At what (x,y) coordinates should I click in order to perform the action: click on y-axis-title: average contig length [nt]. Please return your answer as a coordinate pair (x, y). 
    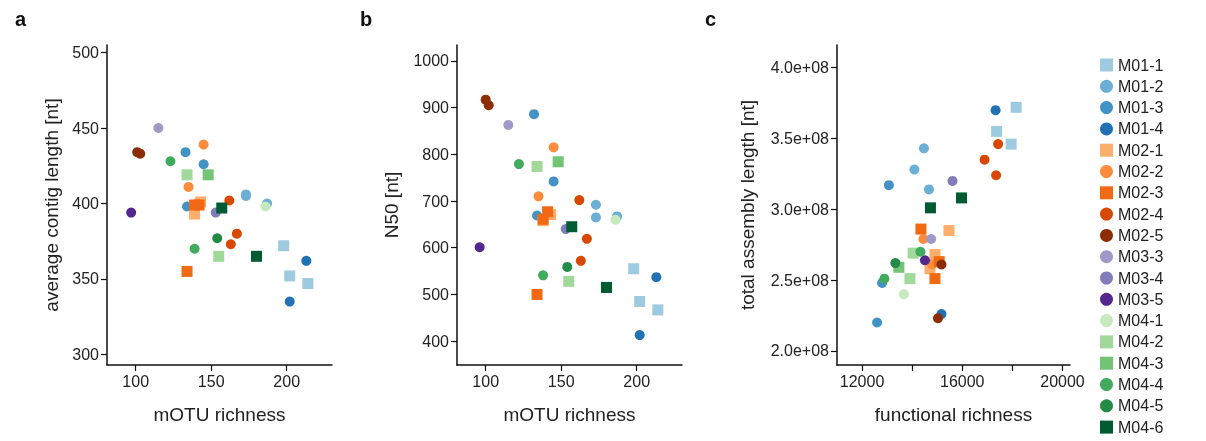
    Looking at the image, I should click on (51, 205).